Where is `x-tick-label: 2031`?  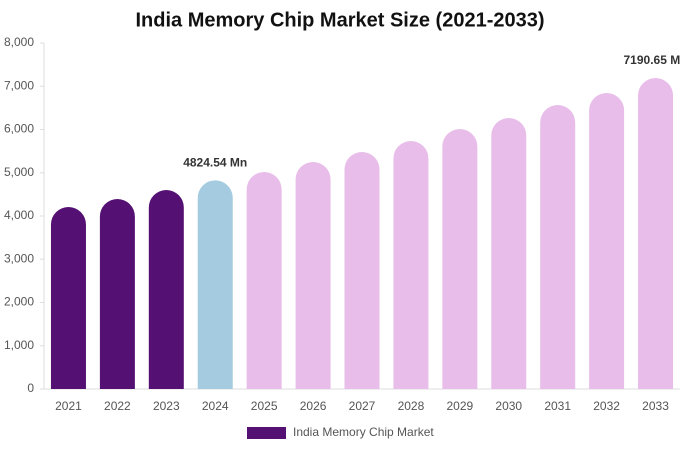 x-tick-label: 2031 is located at coordinates (557, 406).